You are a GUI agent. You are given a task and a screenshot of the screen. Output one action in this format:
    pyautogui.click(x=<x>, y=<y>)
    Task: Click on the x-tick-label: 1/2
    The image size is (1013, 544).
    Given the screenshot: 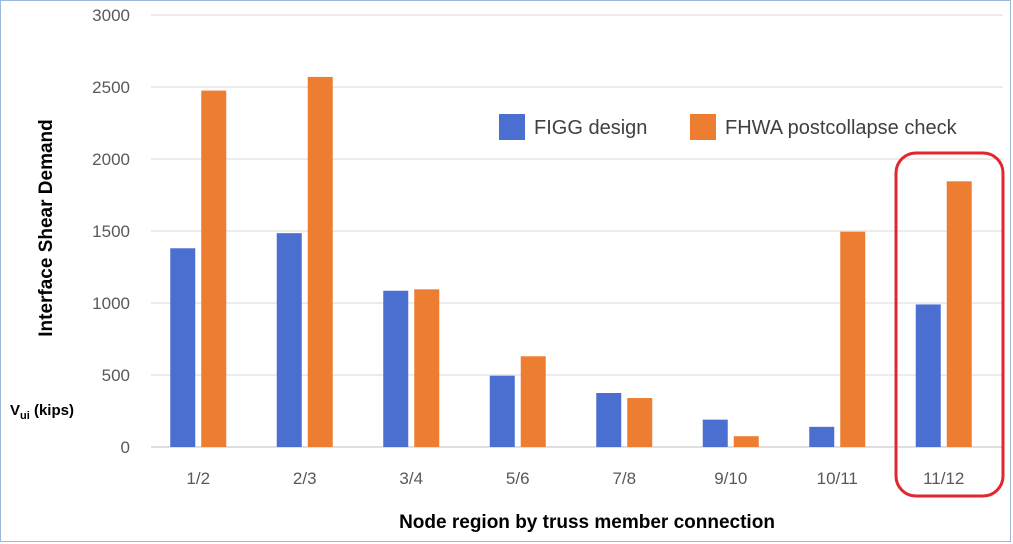 What is the action you would take?
    pyautogui.click(x=198, y=478)
    